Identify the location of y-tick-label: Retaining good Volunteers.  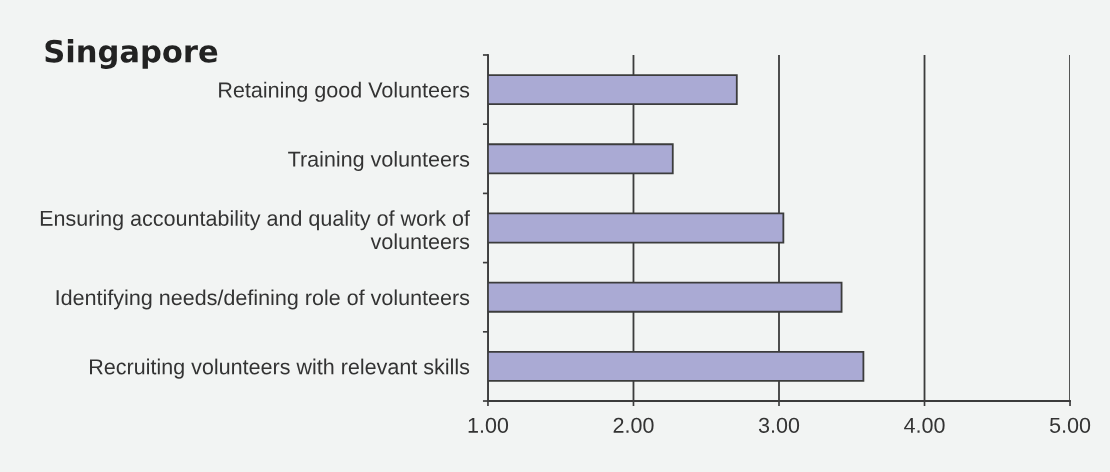
(344, 91).